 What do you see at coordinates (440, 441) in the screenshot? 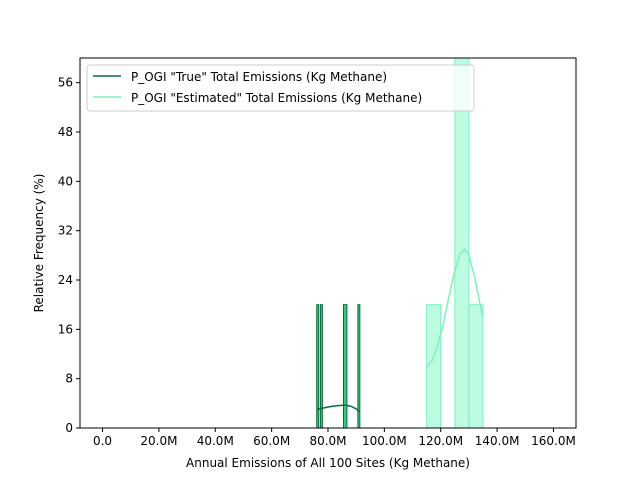
I see `x-tick-label: 120.0M` at bounding box center [440, 441].